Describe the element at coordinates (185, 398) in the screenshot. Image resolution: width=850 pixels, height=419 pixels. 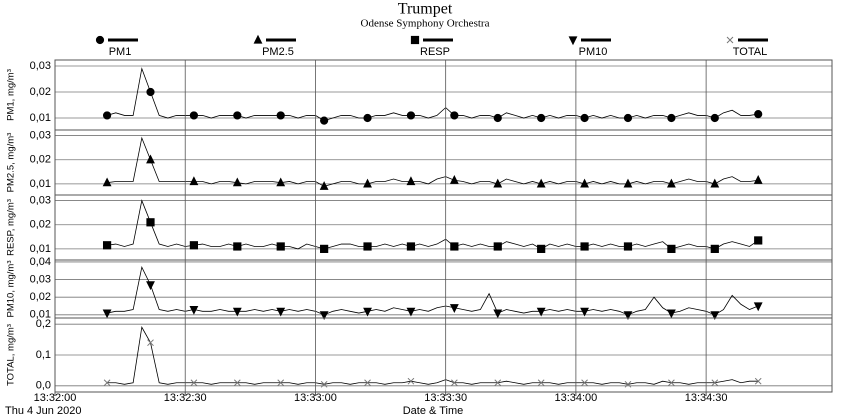
I see `x-tick-label: 13:32:30` at that location.